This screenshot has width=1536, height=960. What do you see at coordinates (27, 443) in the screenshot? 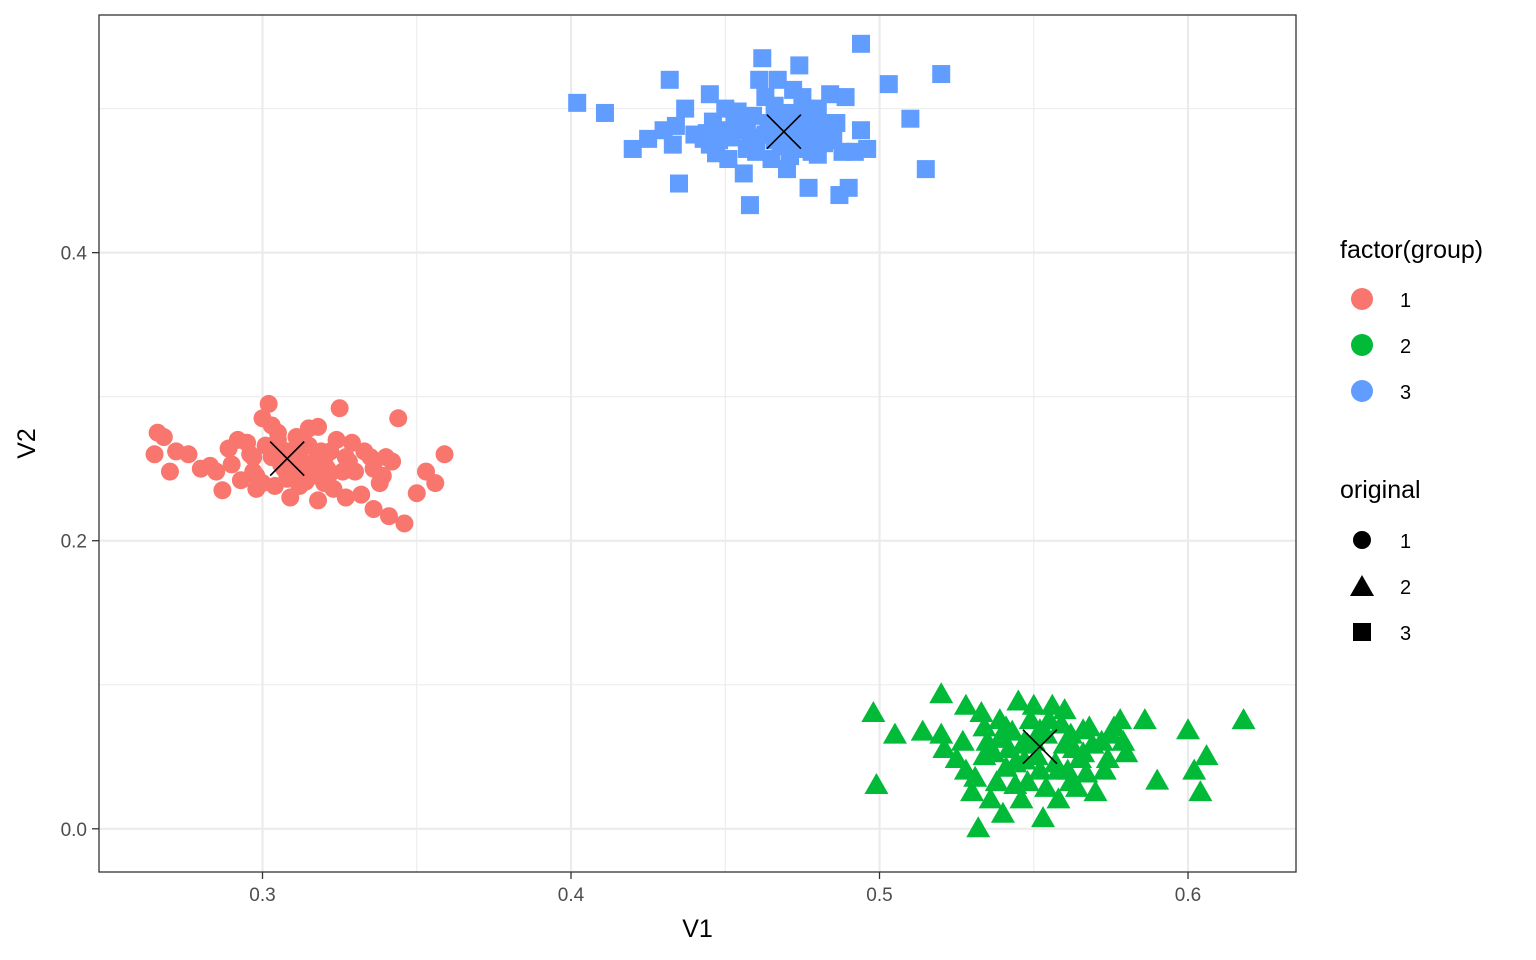
I see `y-axis-title: V2` at bounding box center [27, 443].